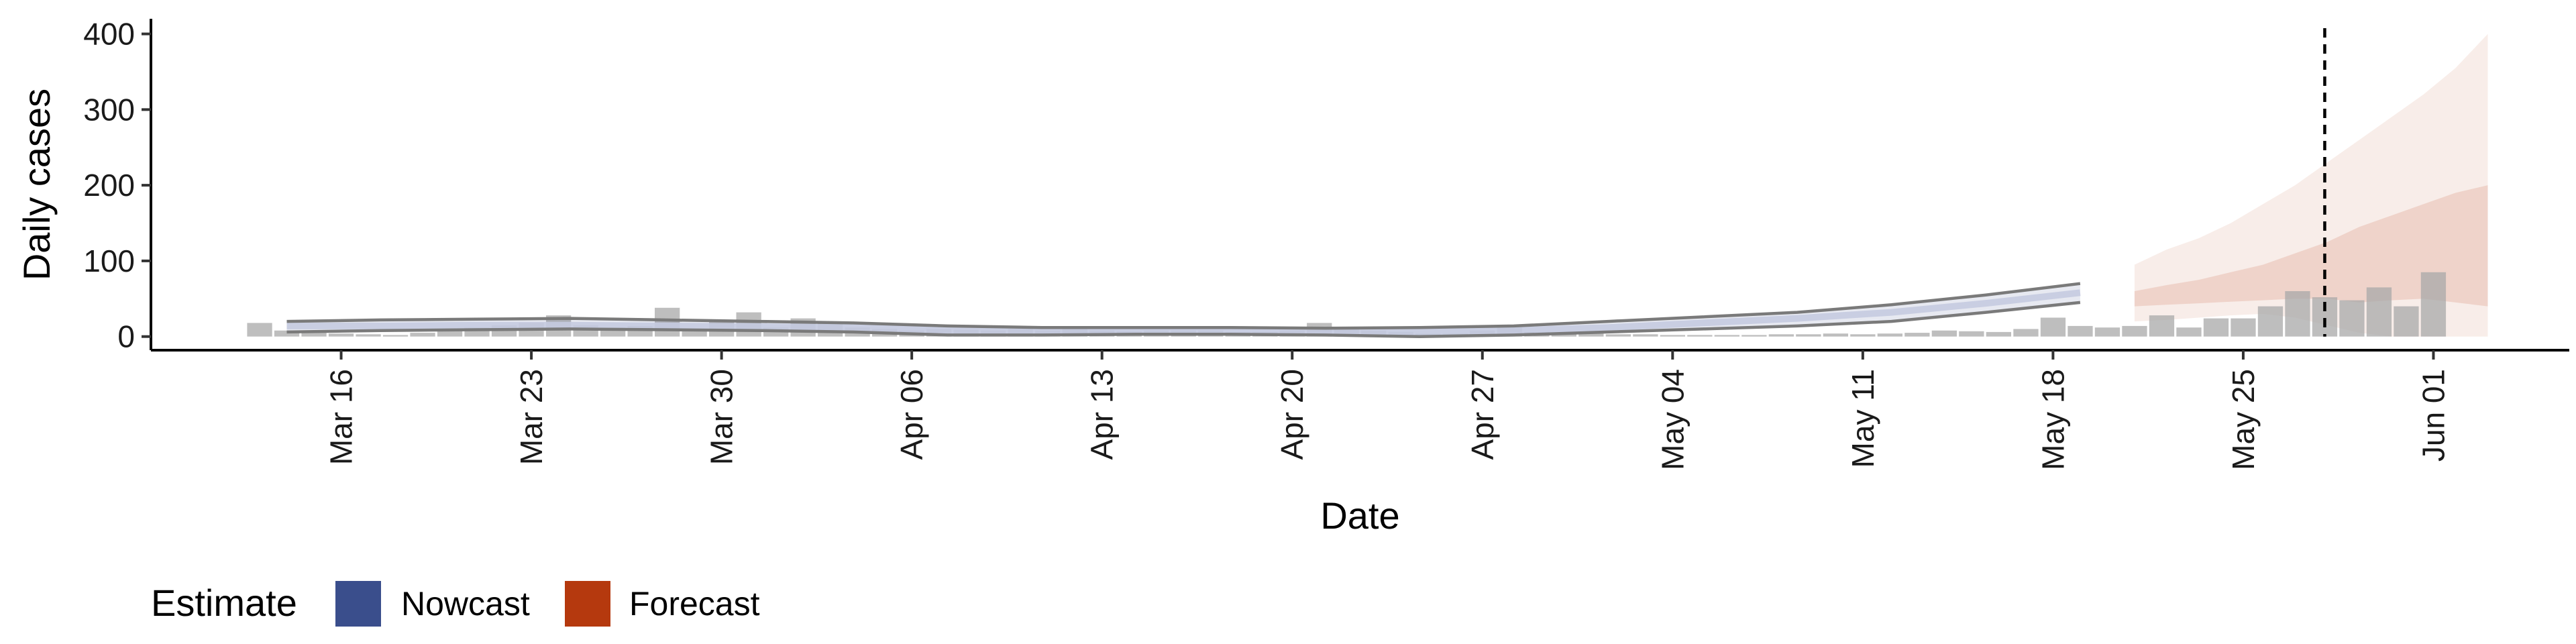 The height and width of the screenshot is (644, 2576). What do you see at coordinates (109, 261) in the screenshot?
I see `y-tick-label: 100` at bounding box center [109, 261].